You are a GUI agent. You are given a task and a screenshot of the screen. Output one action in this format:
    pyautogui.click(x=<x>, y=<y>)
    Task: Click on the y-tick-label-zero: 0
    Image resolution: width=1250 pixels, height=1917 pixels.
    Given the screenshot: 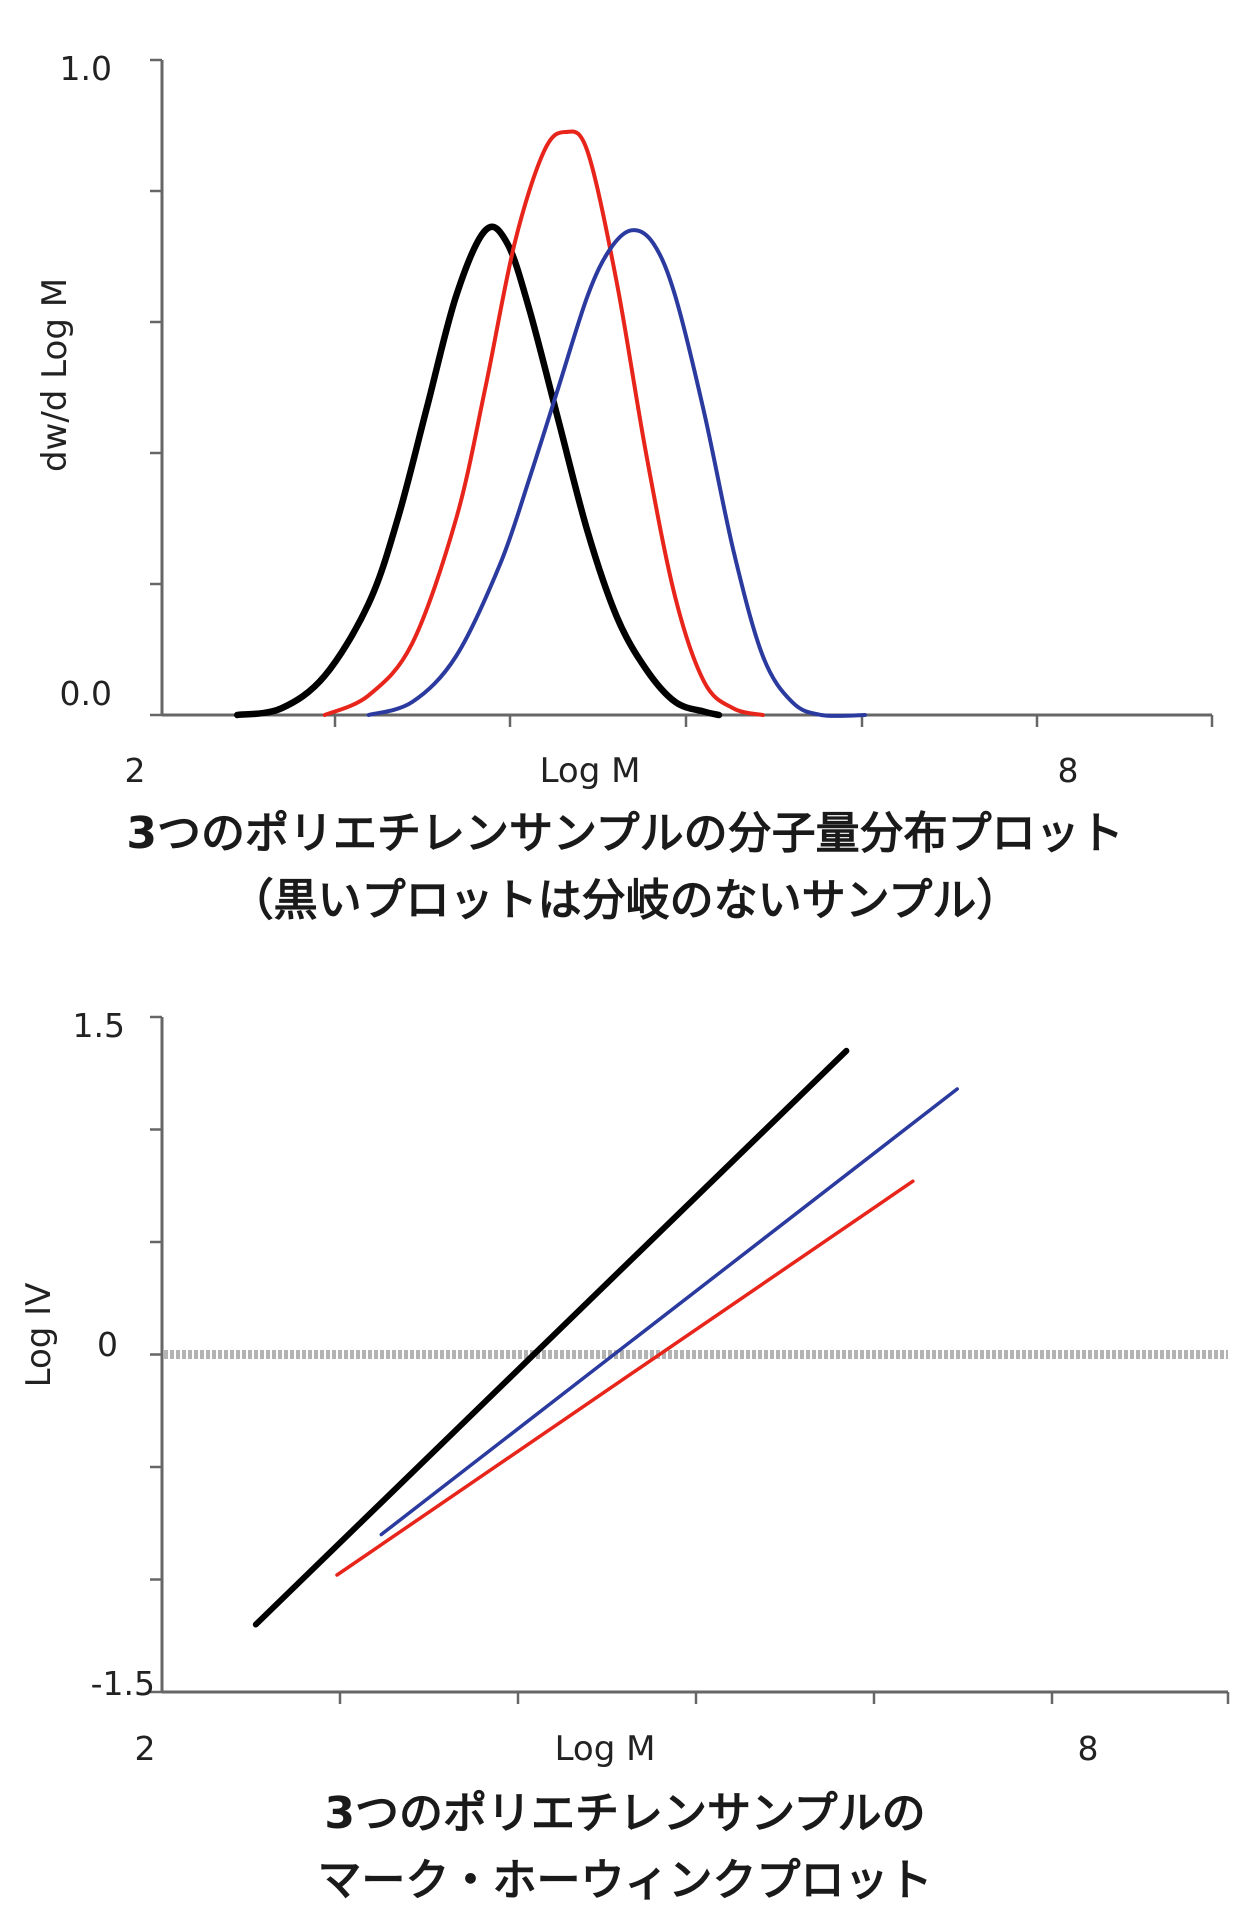 What is the action you would take?
    pyautogui.click(x=107, y=1344)
    